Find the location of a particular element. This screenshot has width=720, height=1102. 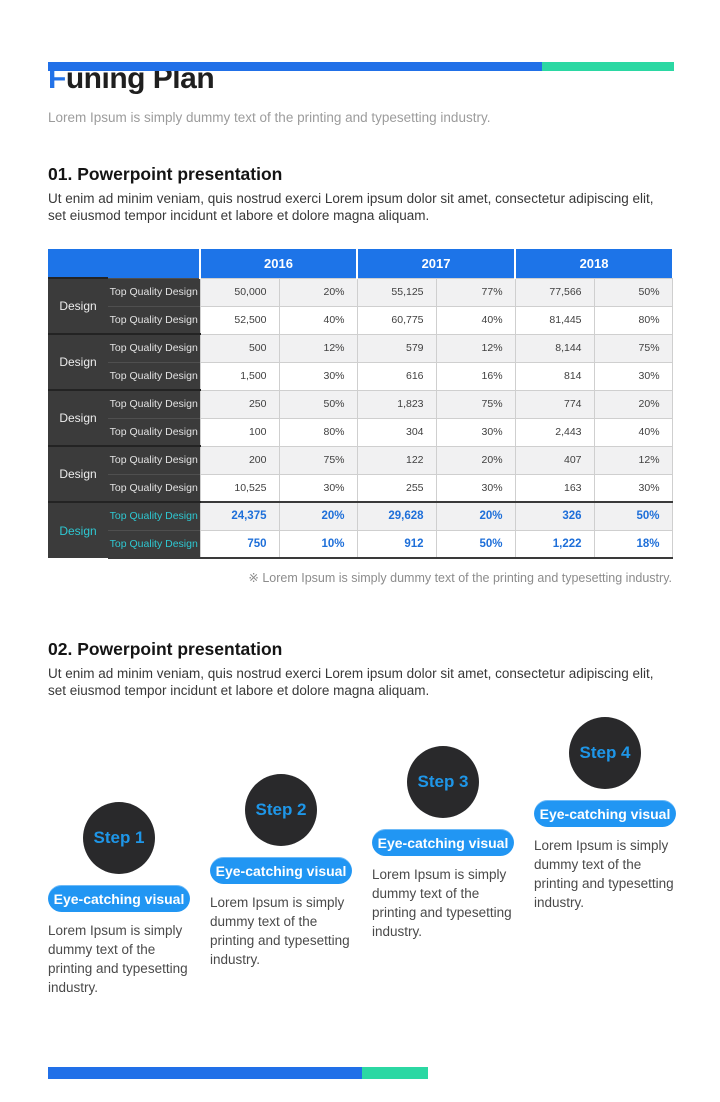

table-row: Top Quality Design 1,500 30% 616 16% 814 30% is located at coordinates (360, 375).